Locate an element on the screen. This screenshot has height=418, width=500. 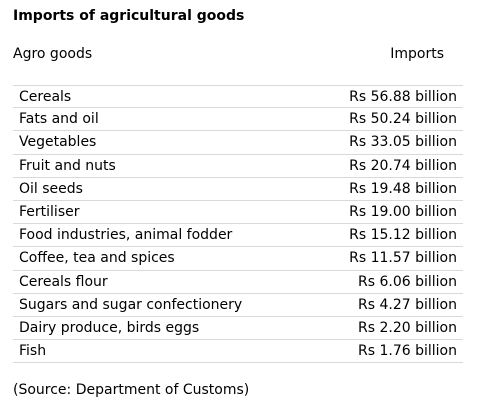
row-item: Fruit and nuts is located at coordinates (67, 165).